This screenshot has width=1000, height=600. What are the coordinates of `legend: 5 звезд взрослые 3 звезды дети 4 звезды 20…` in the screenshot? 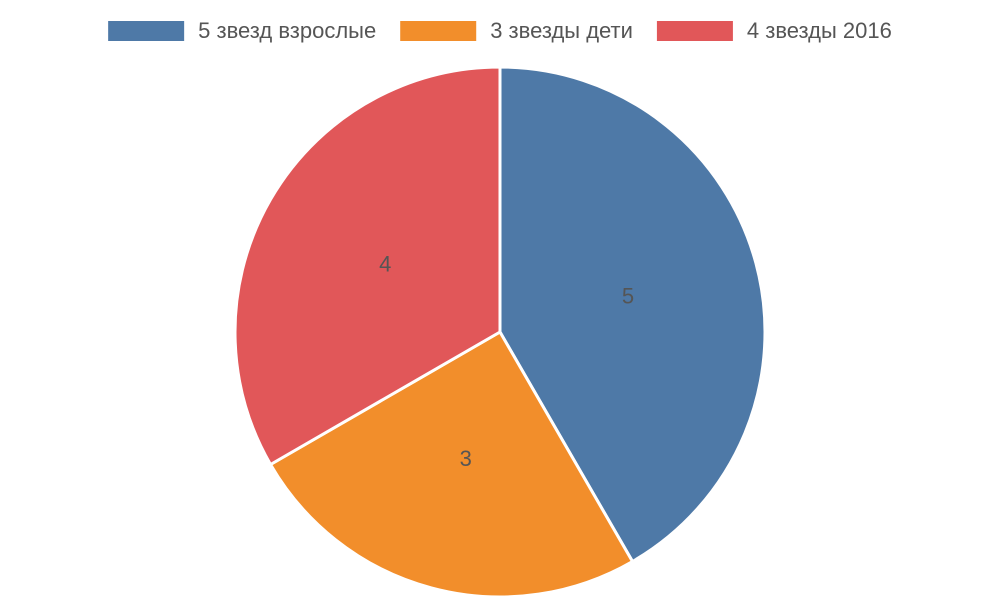 It's located at (500, 30).